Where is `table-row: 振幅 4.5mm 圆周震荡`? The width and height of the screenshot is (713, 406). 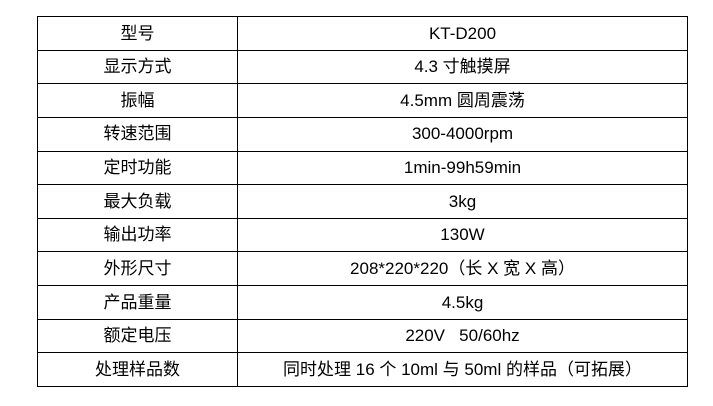 table-row: 振幅 4.5mm 圆周震荡 is located at coordinates (362, 100).